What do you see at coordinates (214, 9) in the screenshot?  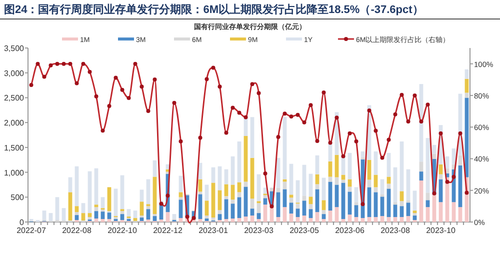 I see `chart-title: 图24：国有行周度同业存单发行分期限：6M以上期限发行占比降至18.5%（-37.6pct）` at bounding box center [214, 9].